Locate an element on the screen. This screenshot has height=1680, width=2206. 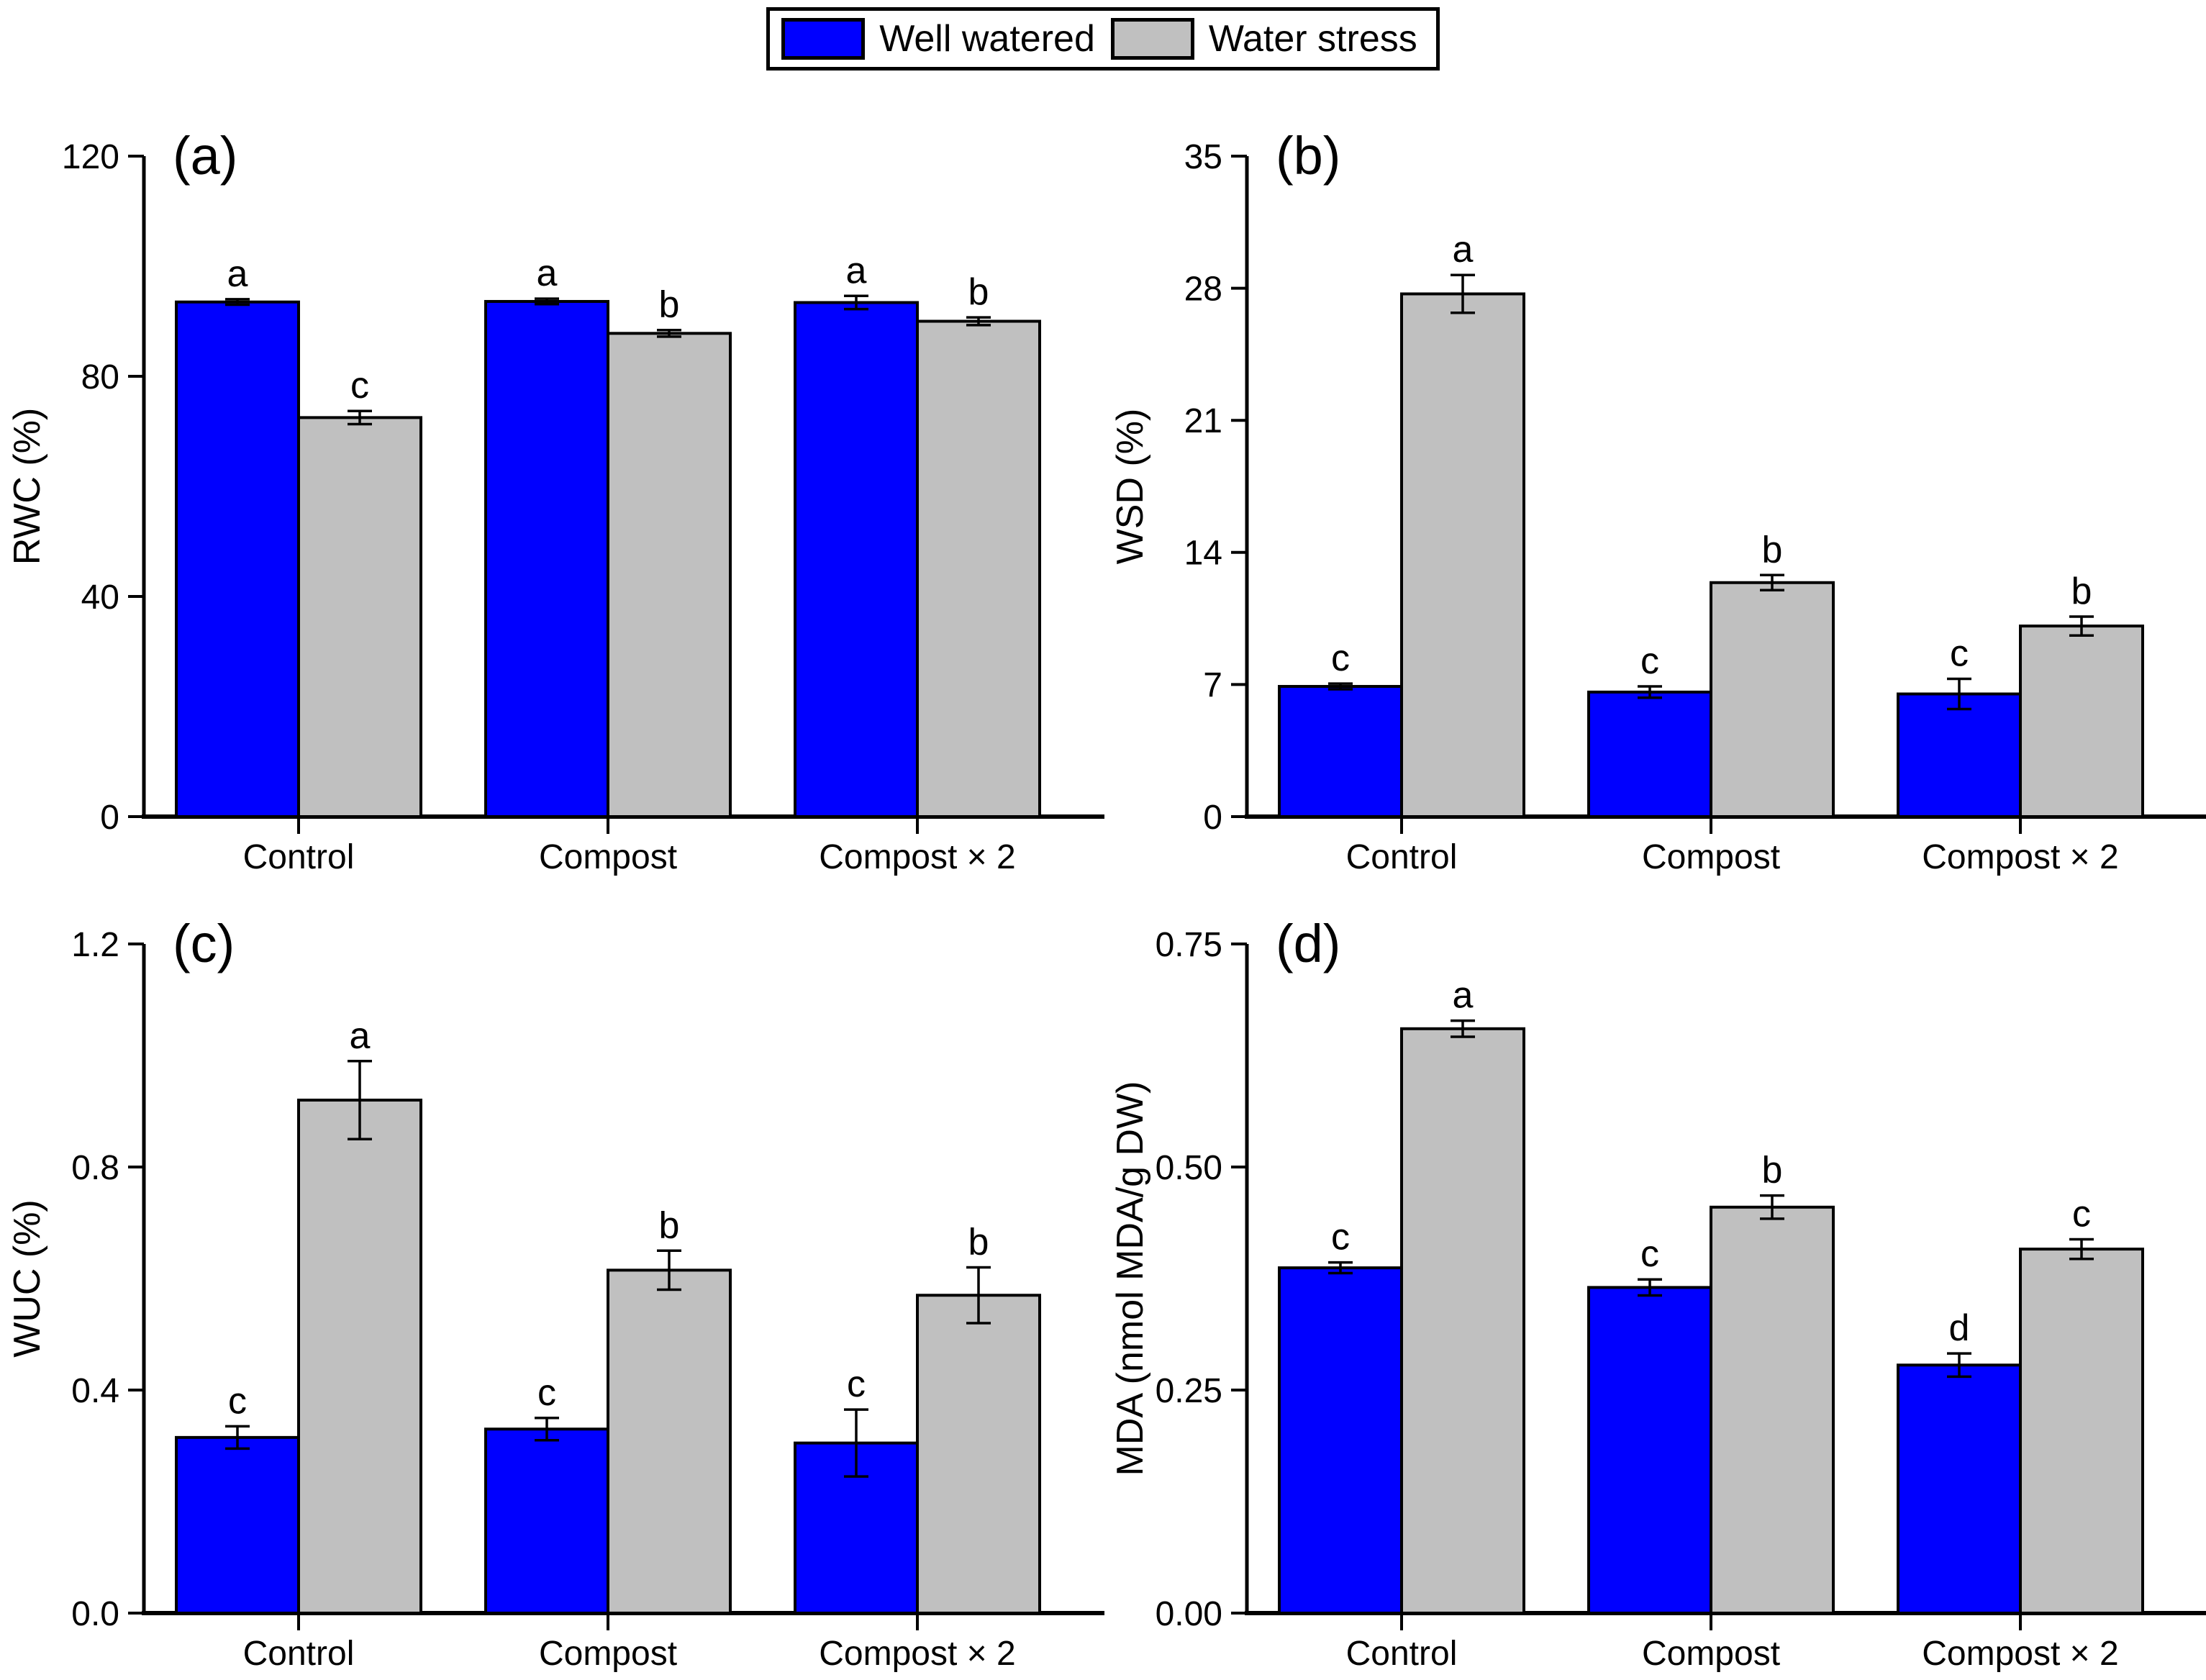
y-tick-label: 0.8 is located at coordinates (95, 1168).